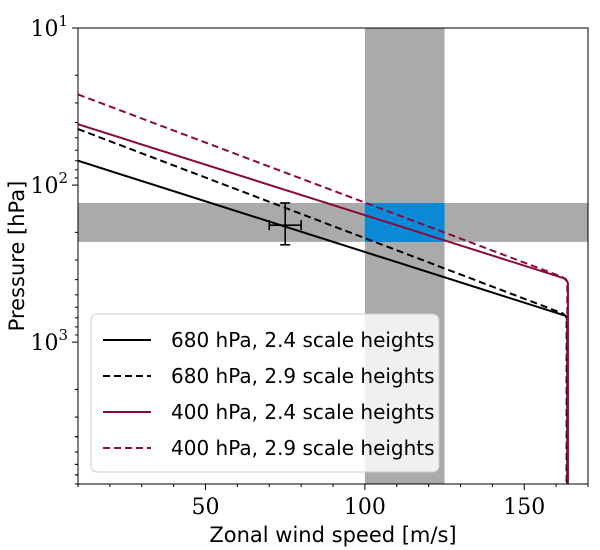 The height and width of the screenshot is (550, 600). I want to click on y-axis-label: Pressure [hPa], so click(17, 256).